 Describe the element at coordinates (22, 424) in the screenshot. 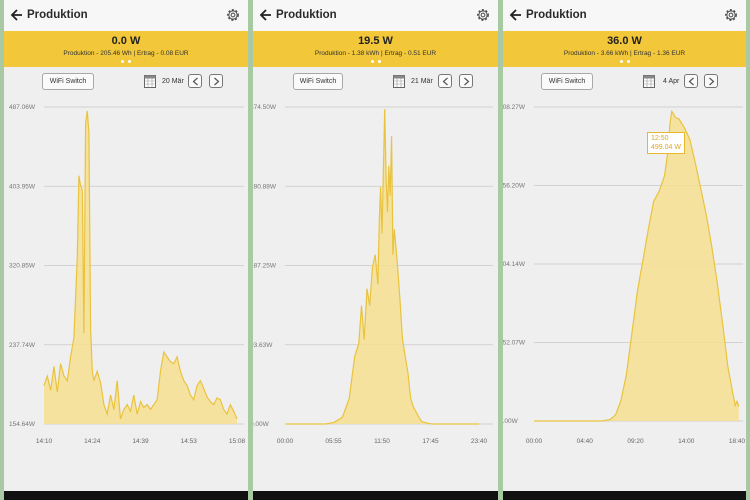

I see `y-tick-label: 154.64W` at that location.